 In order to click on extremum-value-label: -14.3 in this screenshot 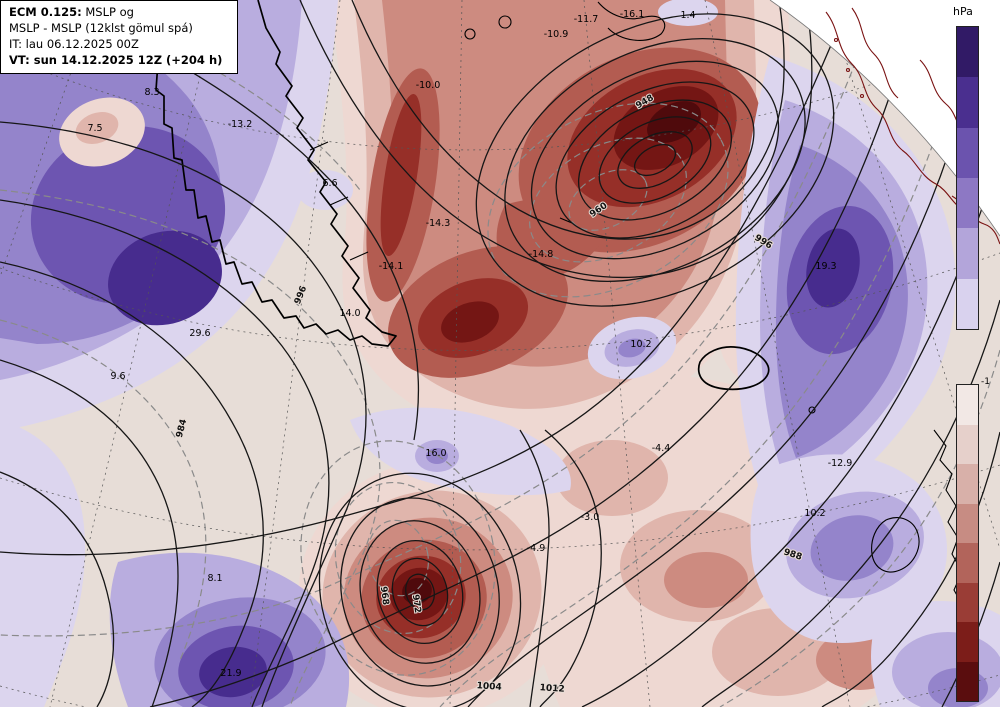, I will do `click(438, 223)`.